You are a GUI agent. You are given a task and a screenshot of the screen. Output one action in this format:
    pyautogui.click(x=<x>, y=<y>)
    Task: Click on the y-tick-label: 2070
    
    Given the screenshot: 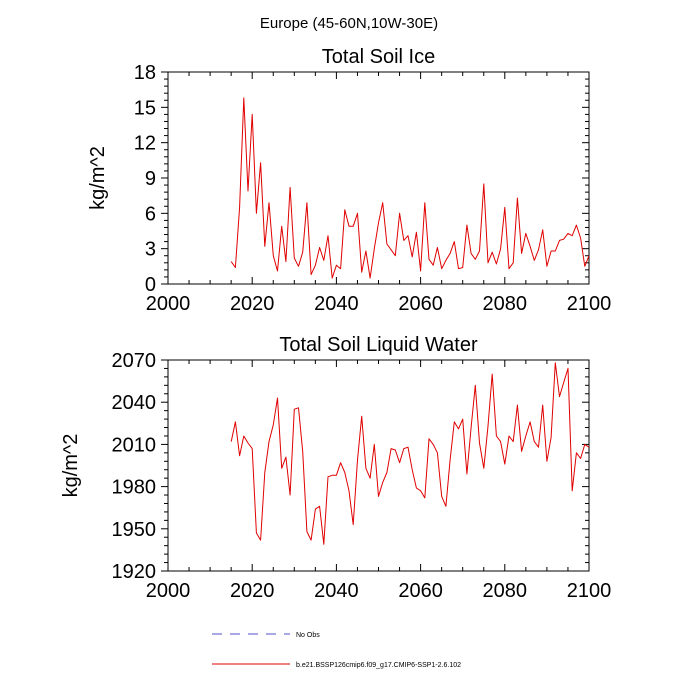 What is the action you would take?
    pyautogui.click(x=134, y=361)
    